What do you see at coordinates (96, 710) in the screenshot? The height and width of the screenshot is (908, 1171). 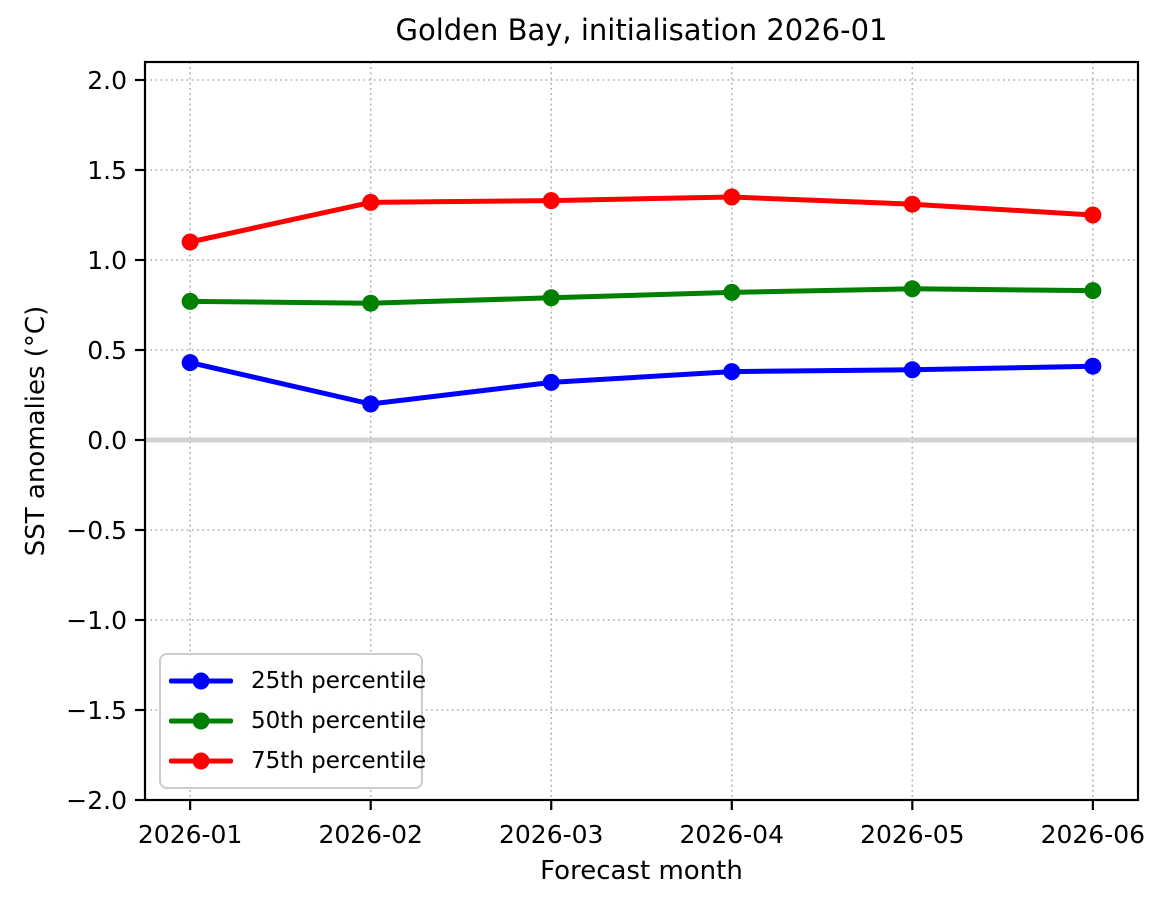 I see `y-tick-label: −1.5` at bounding box center [96, 710].